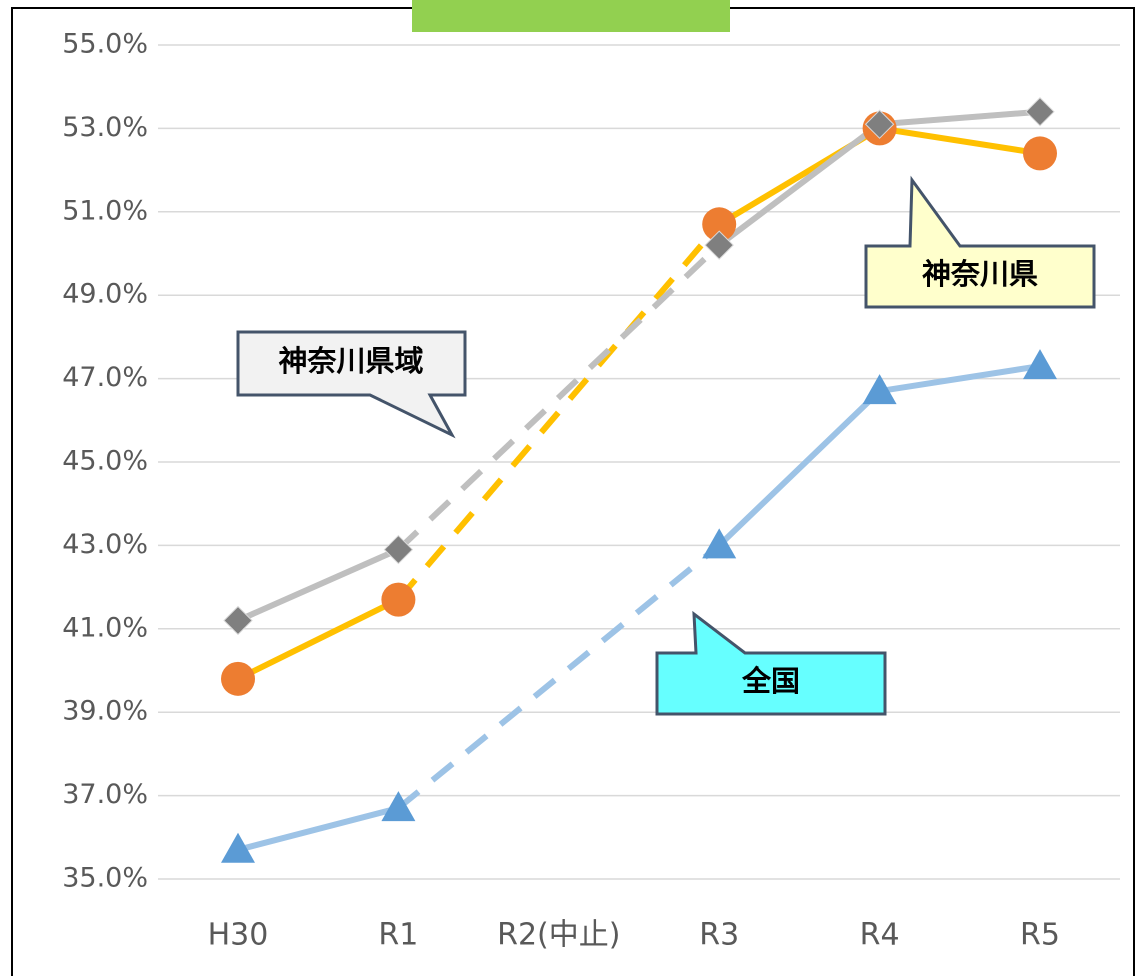 This screenshot has height=980, width=1140. What do you see at coordinates (105, 627) in the screenshot?
I see `y-tick-label: 41.0%` at bounding box center [105, 627].